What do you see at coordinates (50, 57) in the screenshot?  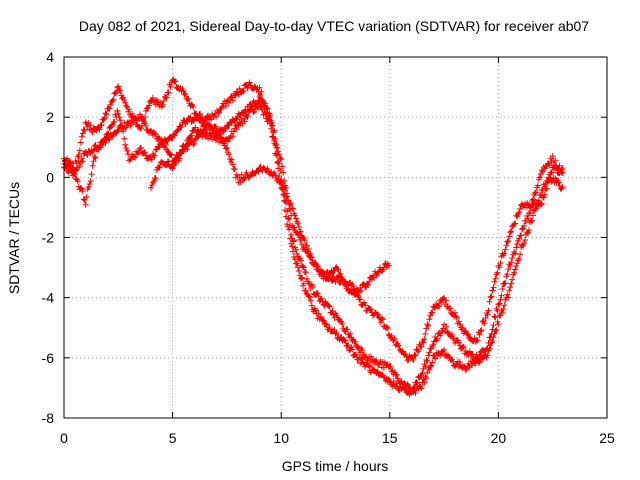 I see `y-tick-label: 4` at bounding box center [50, 57].